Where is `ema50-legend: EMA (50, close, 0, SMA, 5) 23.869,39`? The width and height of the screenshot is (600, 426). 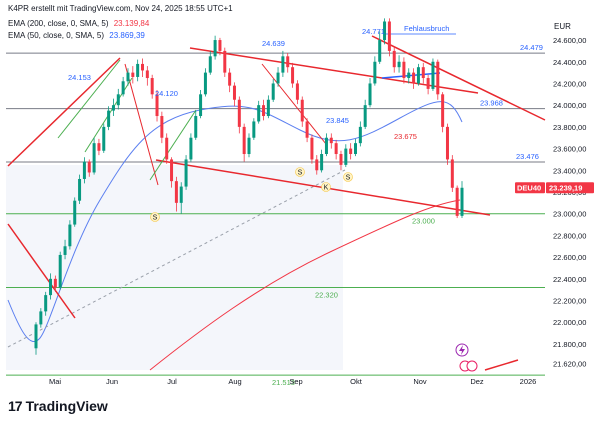
ema50-legend: EMA (50, close, 0, SMA, 5) 23.869,39 is located at coordinates (76, 35).